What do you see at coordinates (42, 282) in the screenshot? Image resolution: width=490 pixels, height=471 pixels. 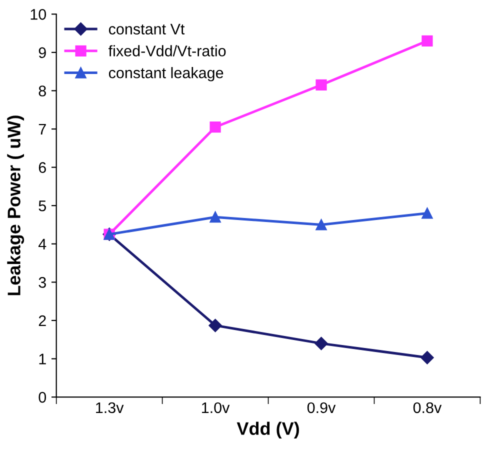 I see `y-tick-label: 3` at bounding box center [42, 282].